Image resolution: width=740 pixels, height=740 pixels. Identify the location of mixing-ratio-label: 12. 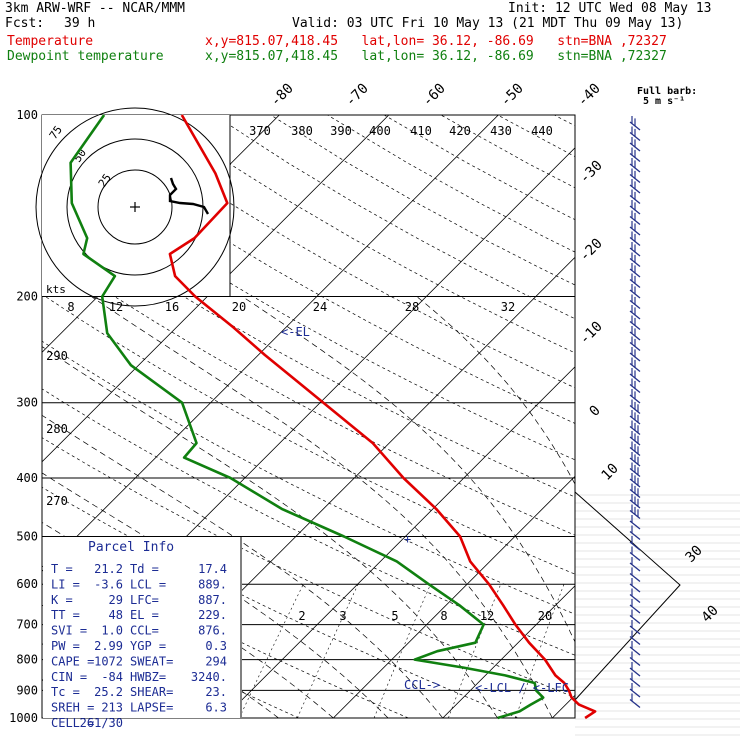
(487, 616).